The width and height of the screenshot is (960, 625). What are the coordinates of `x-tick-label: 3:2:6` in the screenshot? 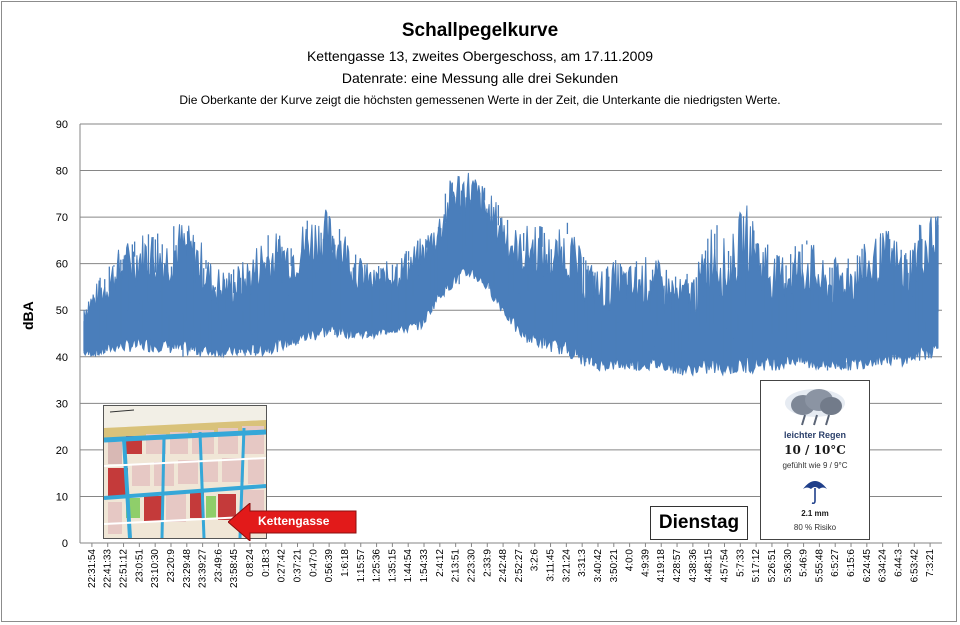 It's located at (535, 560).